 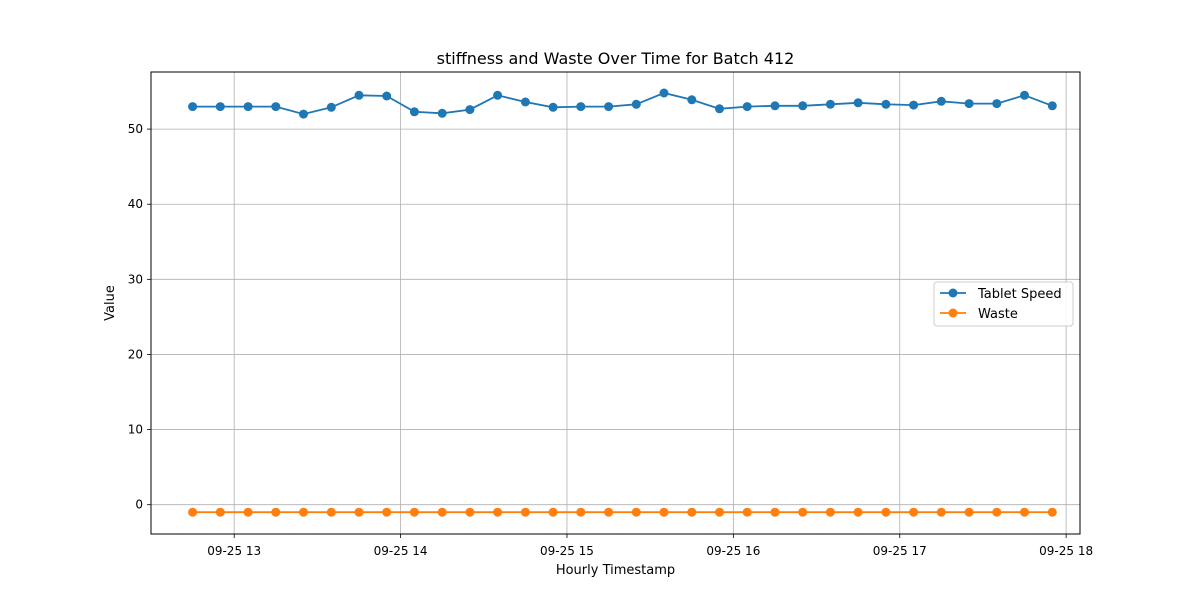 I want to click on x-tick-label: 09-25 17, so click(x=900, y=551).